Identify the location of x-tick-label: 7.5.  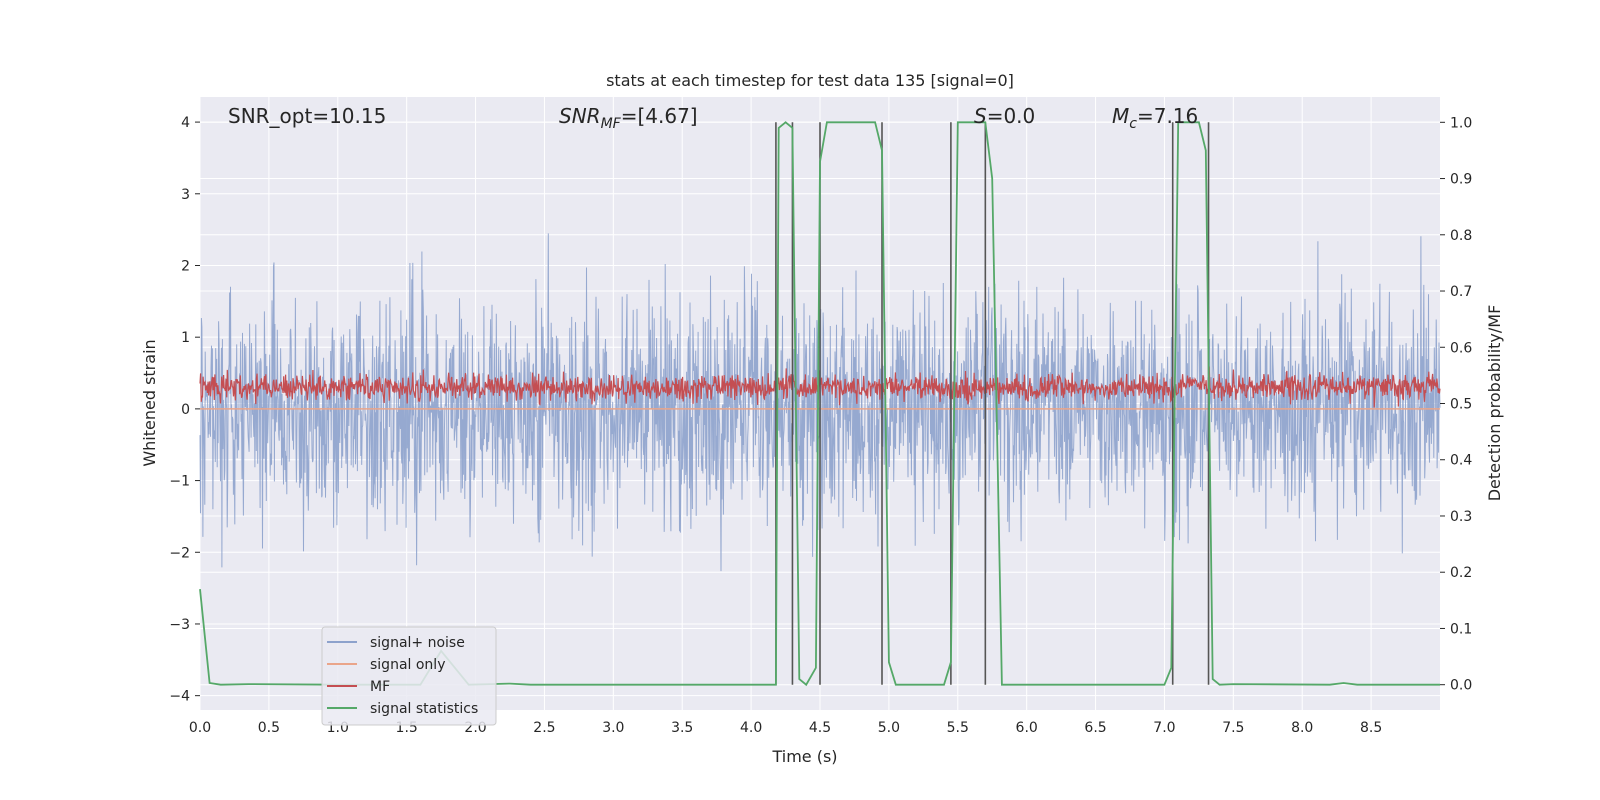
(1233, 728).